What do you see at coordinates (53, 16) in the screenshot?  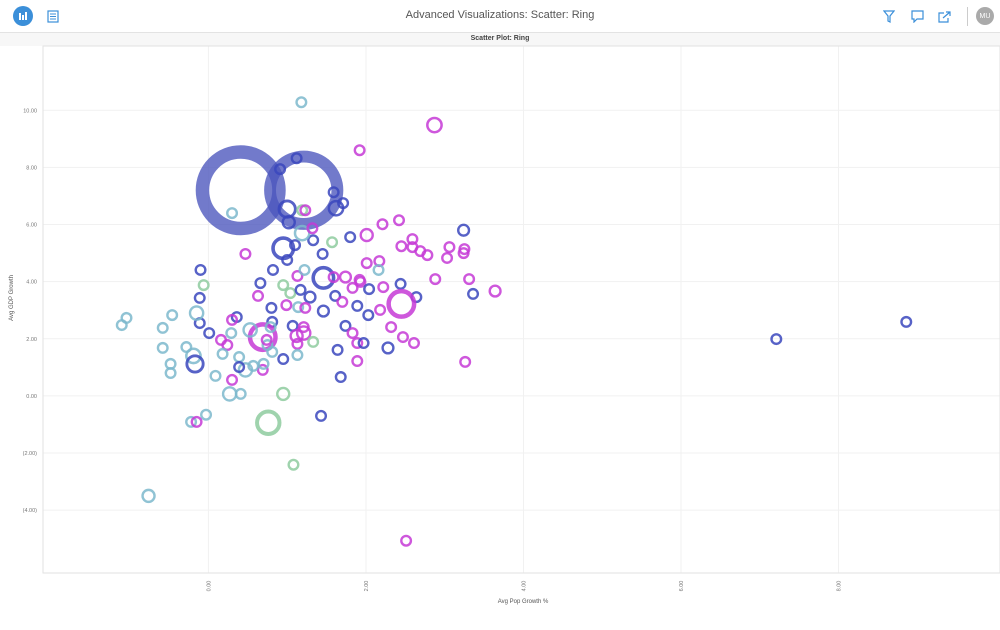 I see `list-icon` at bounding box center [53, 16].